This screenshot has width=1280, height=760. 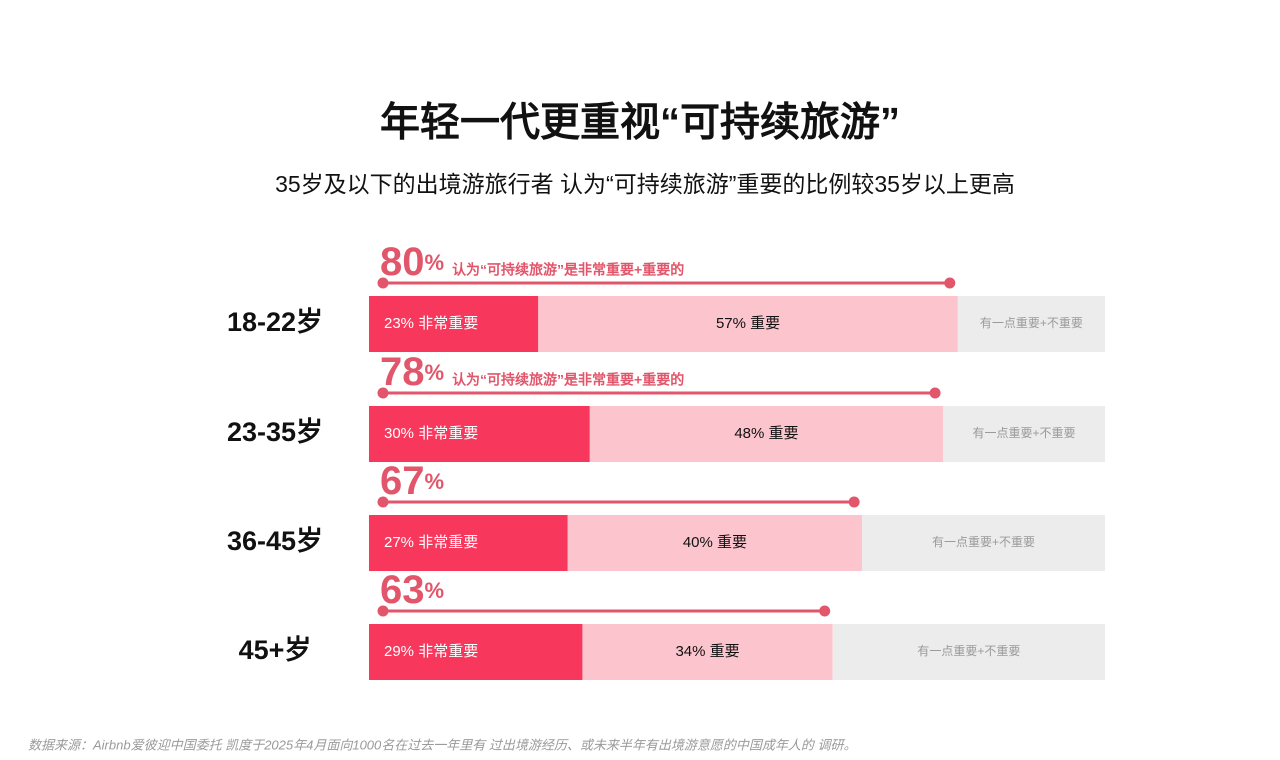 What do you see at coordinates (431, 323) in the screenshot?
I see `value-label: 23% 非常重要` at bounding box center [431, 323].